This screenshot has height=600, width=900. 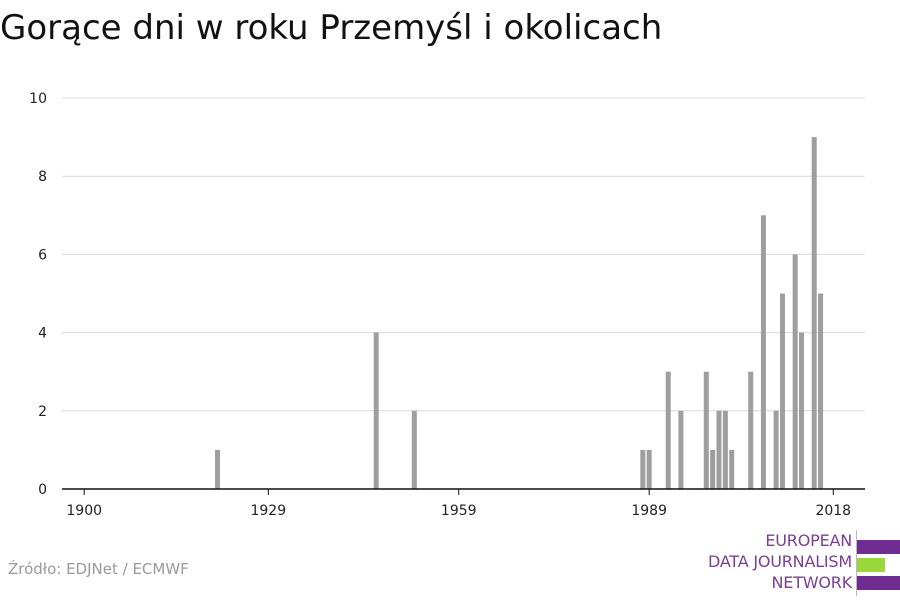 What do you see at coordinates (812, 582) in the screenshot?
I see `logo-line-3: NETWORK` at bounding box center [812, 582].